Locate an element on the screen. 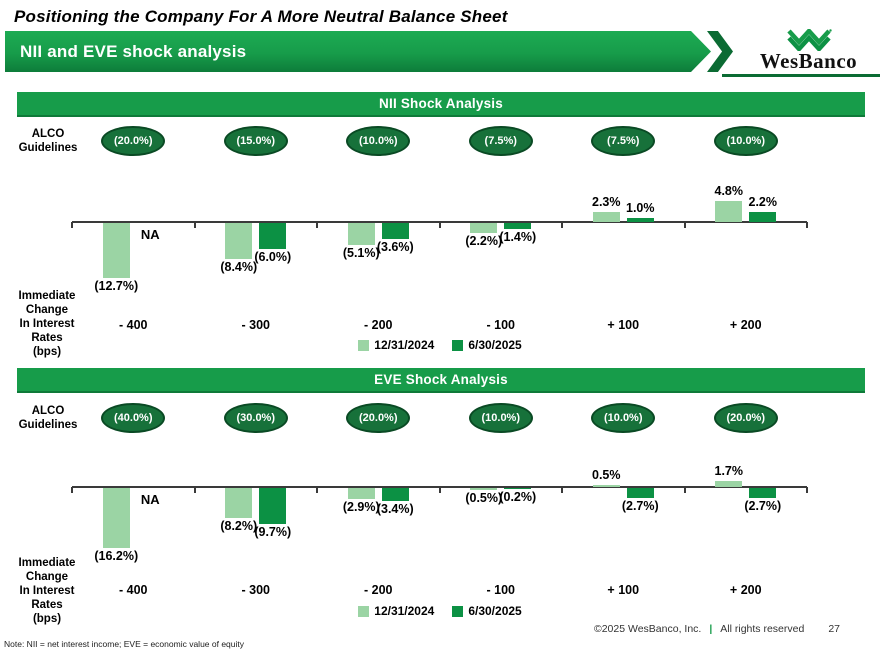  copyright-text: ©2025 WesBanco, Inc. is located at coordinates (647, 629).